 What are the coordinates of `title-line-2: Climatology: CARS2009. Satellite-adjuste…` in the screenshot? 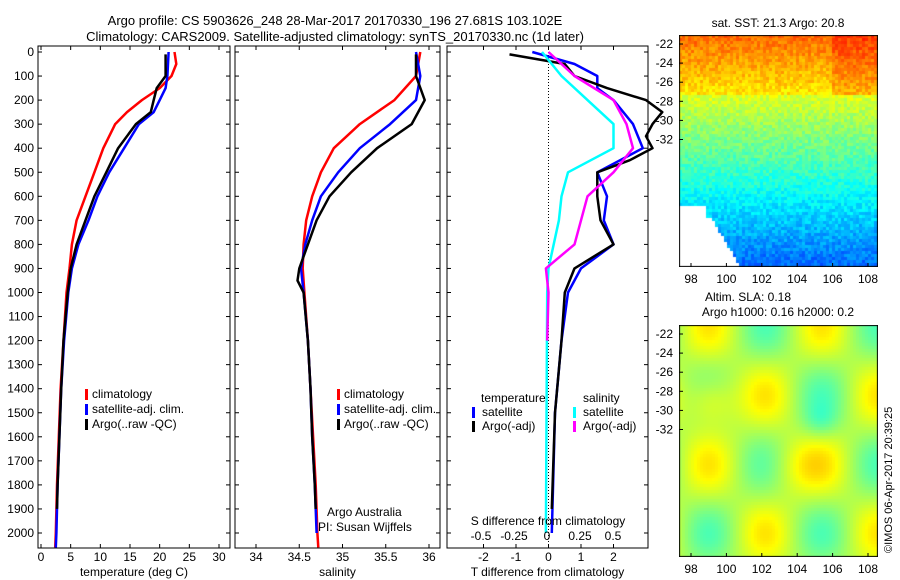 It's located at (335, 36).